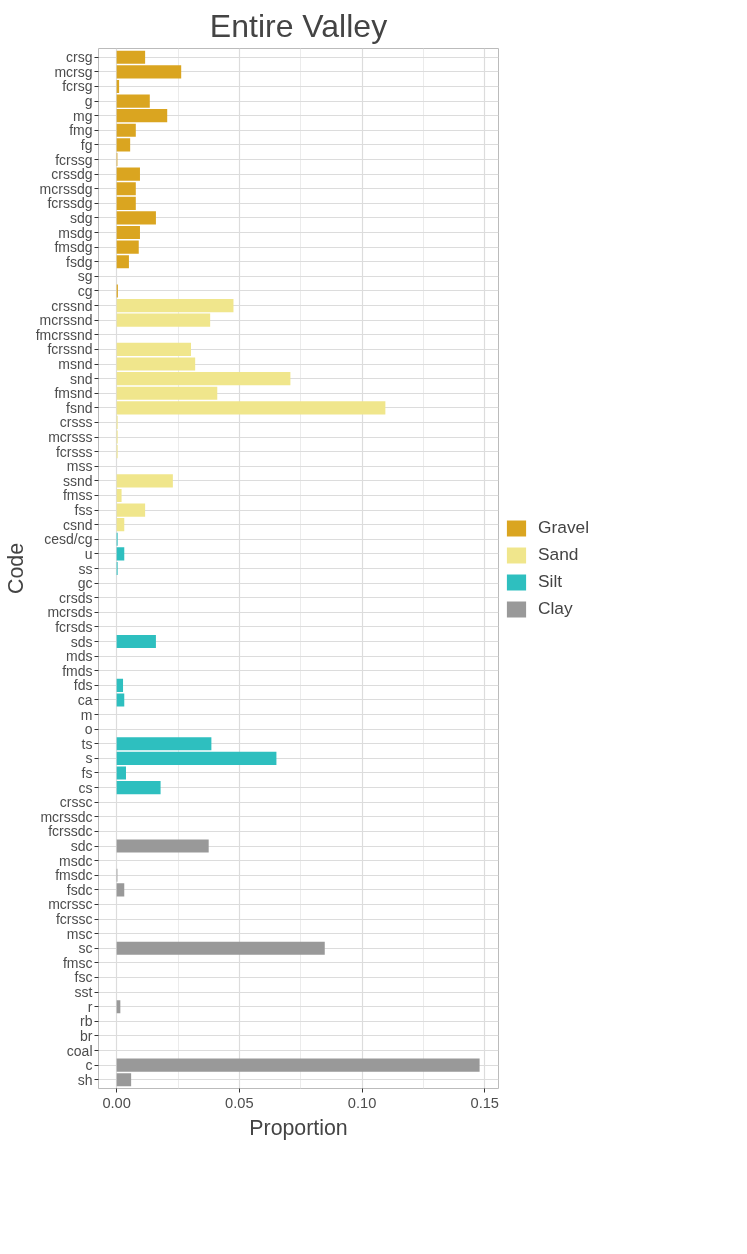 This screenshot has height=1254, width=747. What do you see at coordinates (298, 25) in the screenshot?
I see `chart-title: Entire Valley` at bounding box center [298, 25].